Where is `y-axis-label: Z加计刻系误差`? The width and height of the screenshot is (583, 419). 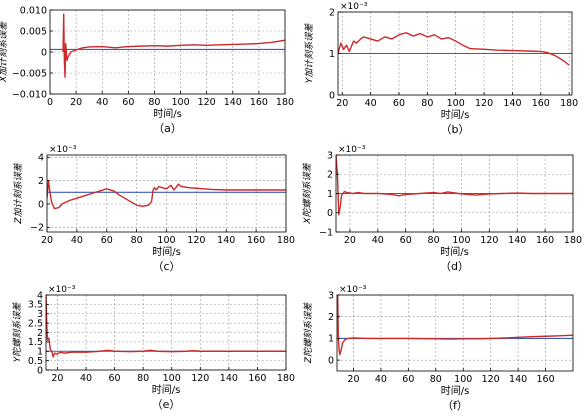 y-axis-label: Z加计刻系误差 is located at coordinates (18, 193).